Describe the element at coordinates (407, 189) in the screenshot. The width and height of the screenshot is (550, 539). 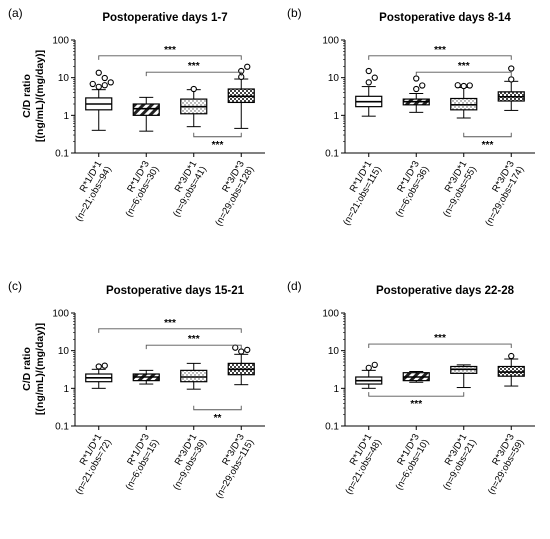
I see `x-tick-label: R*1/D*3(n=6;obs=36)` at that location.